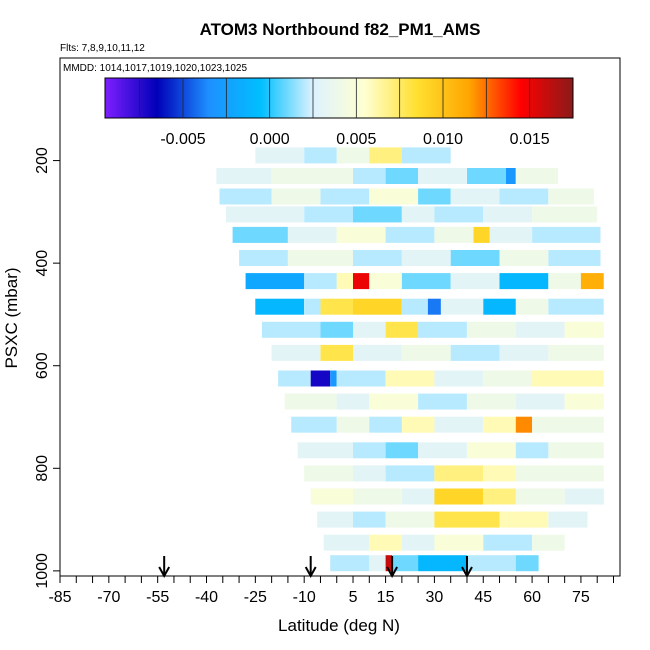 The height and width of the screenshot is (650, 650). I want to click on x-tick-label: -10, so click(304, 597).